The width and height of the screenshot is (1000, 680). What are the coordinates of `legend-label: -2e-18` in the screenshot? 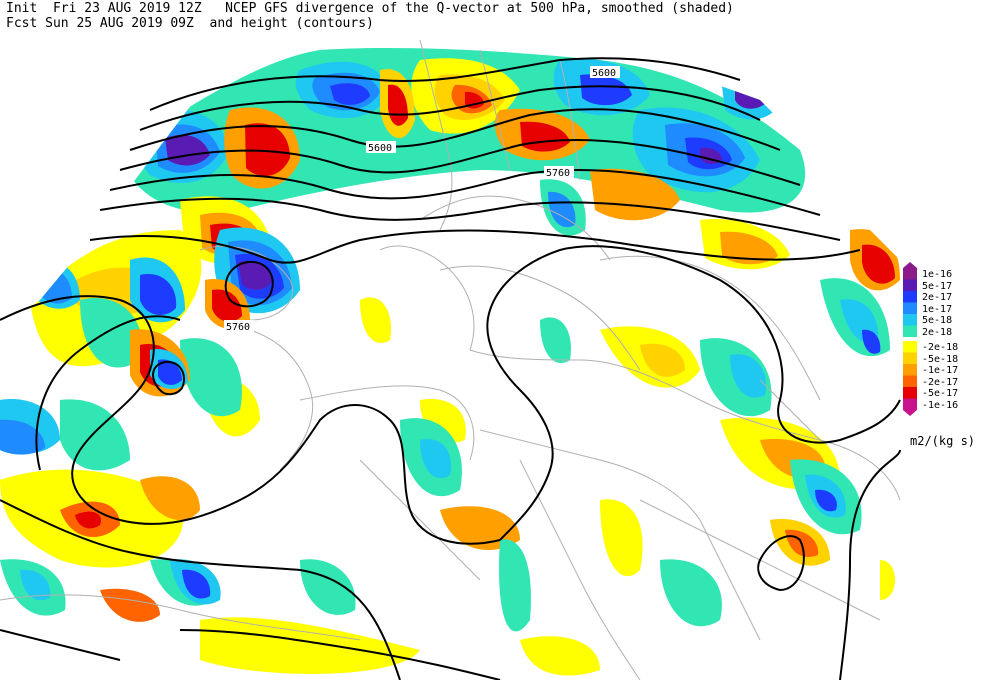 It's located at (940, 347).